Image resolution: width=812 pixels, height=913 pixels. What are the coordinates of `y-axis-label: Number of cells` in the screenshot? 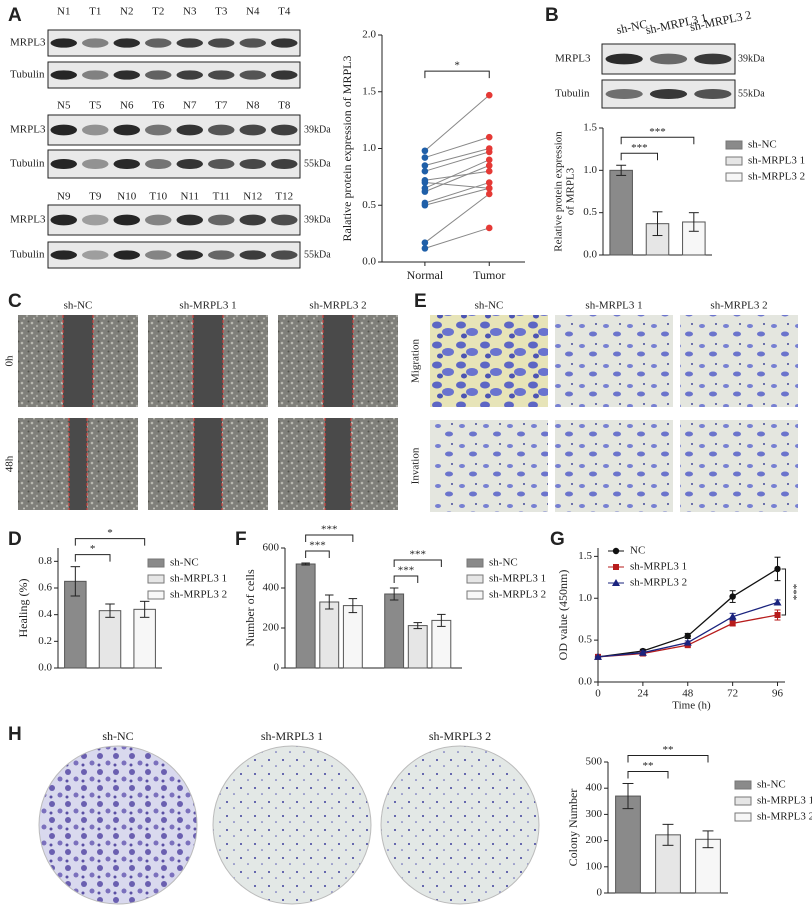 It's located at (250, 608).